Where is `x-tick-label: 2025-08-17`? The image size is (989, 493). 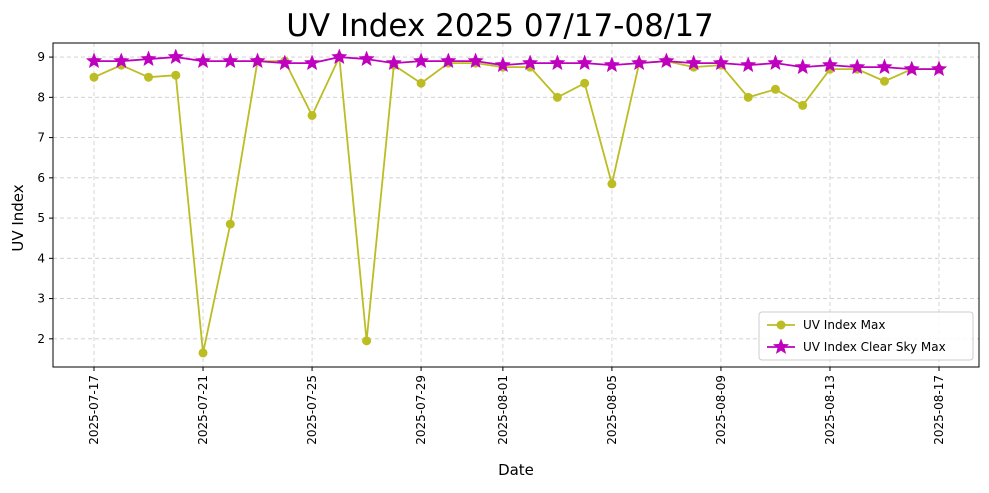
x-tick-label: 2025-08-17 is located at coordinates (939, 410).